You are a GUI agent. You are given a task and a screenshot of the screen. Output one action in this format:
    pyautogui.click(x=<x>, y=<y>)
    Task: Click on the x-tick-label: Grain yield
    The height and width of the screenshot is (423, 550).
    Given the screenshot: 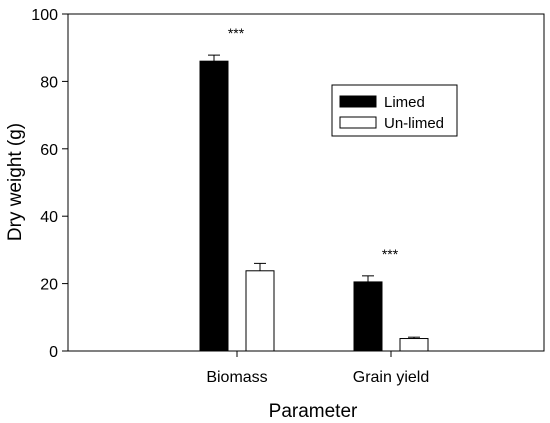 What is the action you would take?
    pyautogui.click(x=391, y=377)
    